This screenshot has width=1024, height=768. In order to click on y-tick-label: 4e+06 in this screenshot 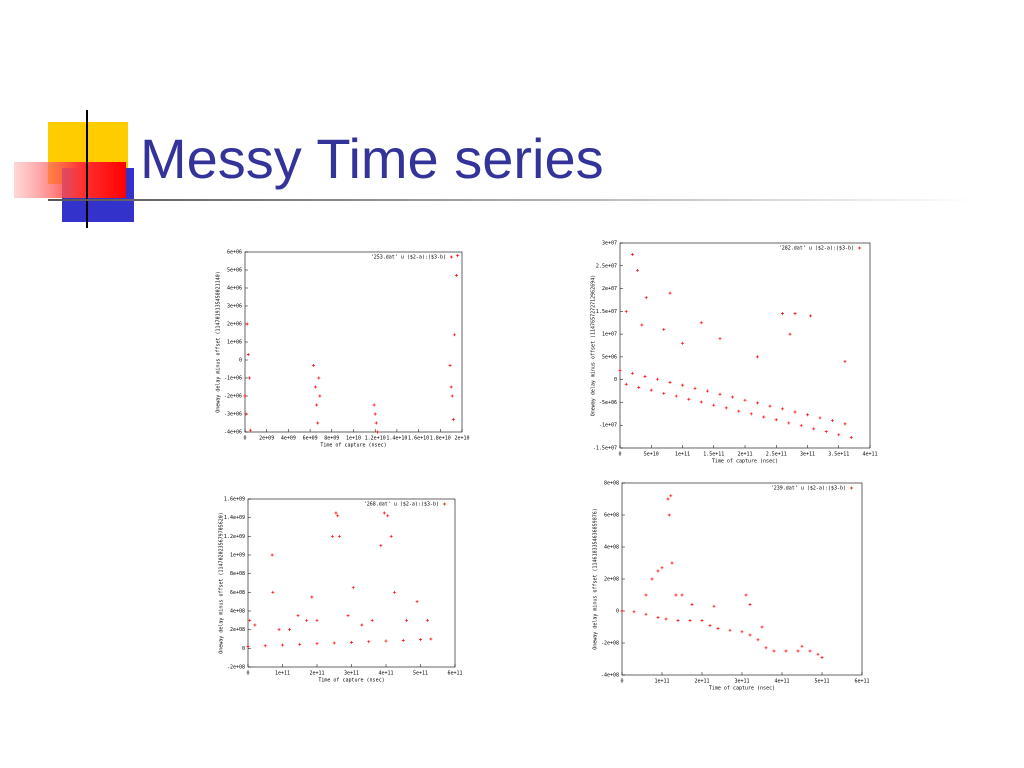, I will do `click(234, 289)`.